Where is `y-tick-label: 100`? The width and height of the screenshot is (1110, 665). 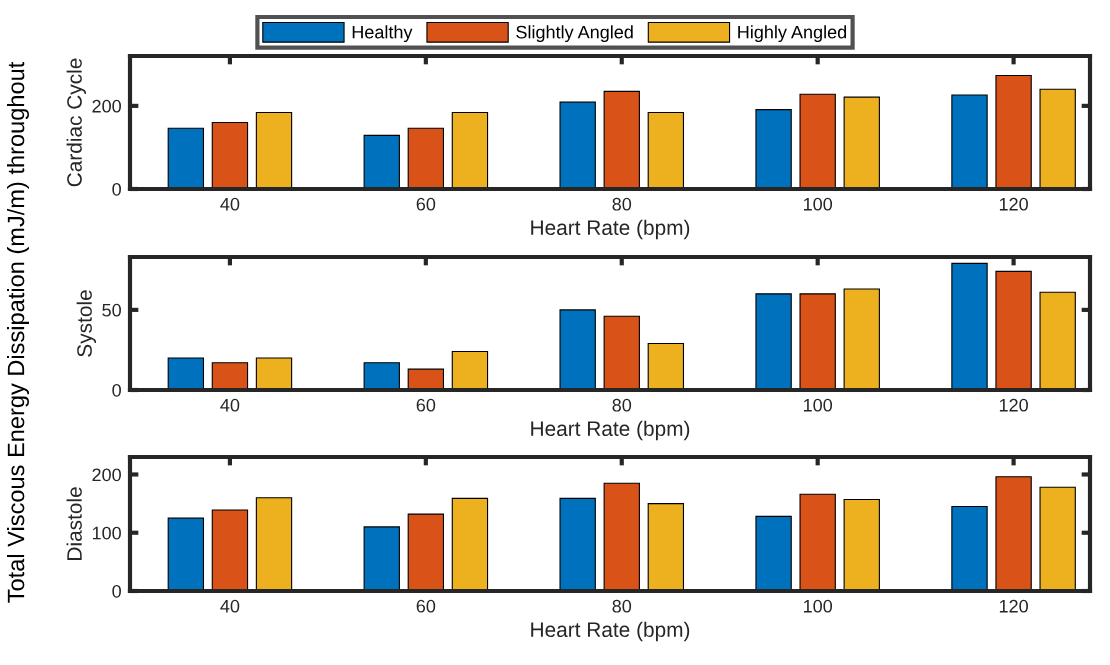 y-tick-label: 100 is located at coordinates (106, 533).